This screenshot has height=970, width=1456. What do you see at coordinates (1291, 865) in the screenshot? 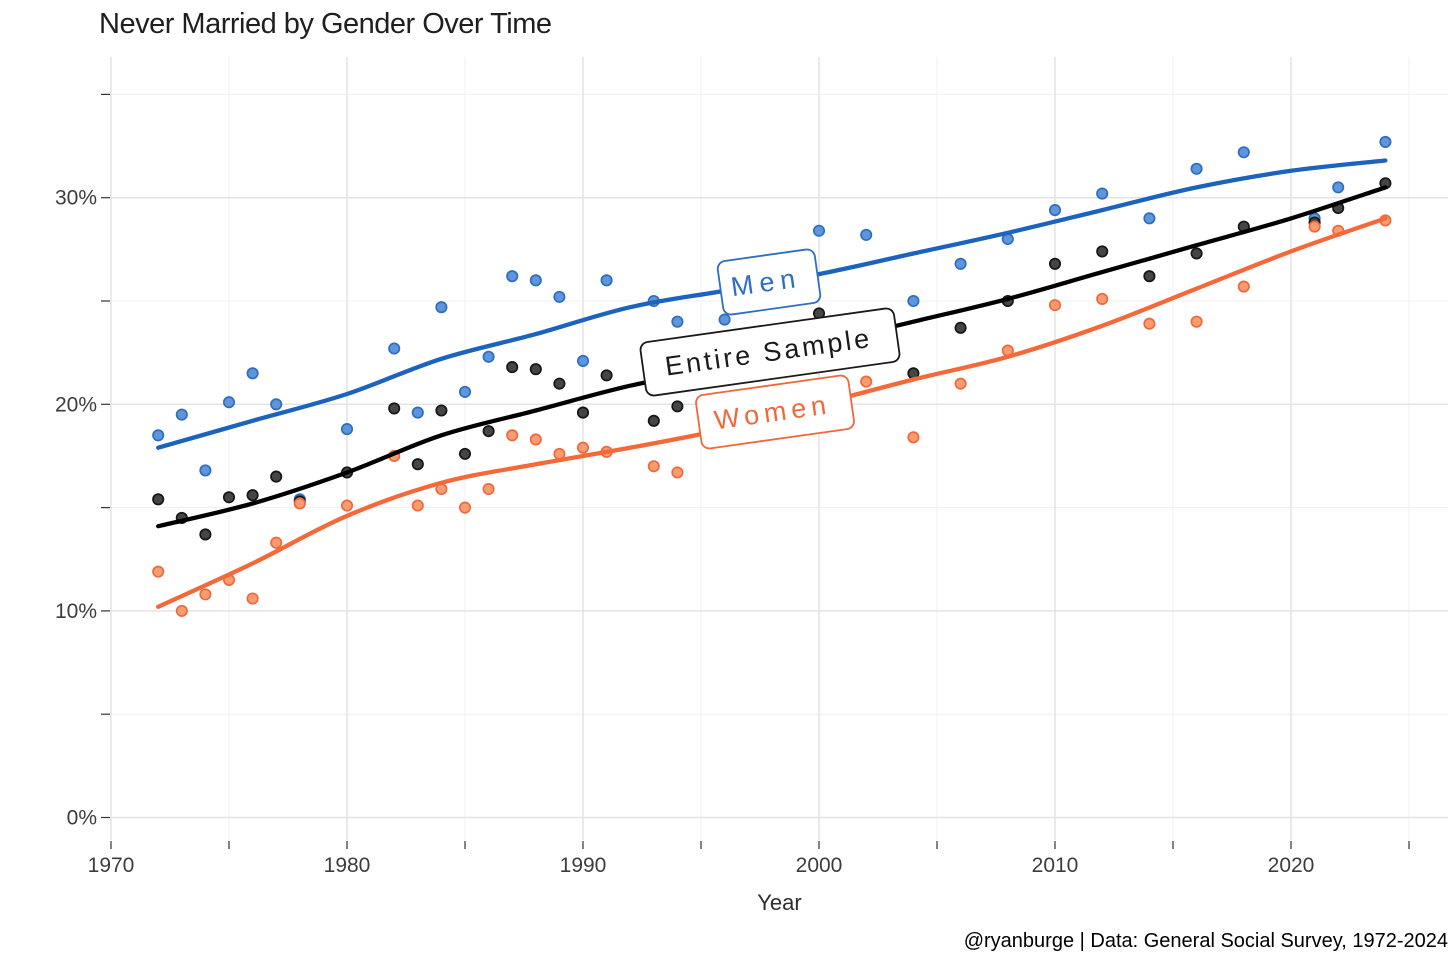
I see `x-tick-label: 2020` at bounding box center [1291, 865].